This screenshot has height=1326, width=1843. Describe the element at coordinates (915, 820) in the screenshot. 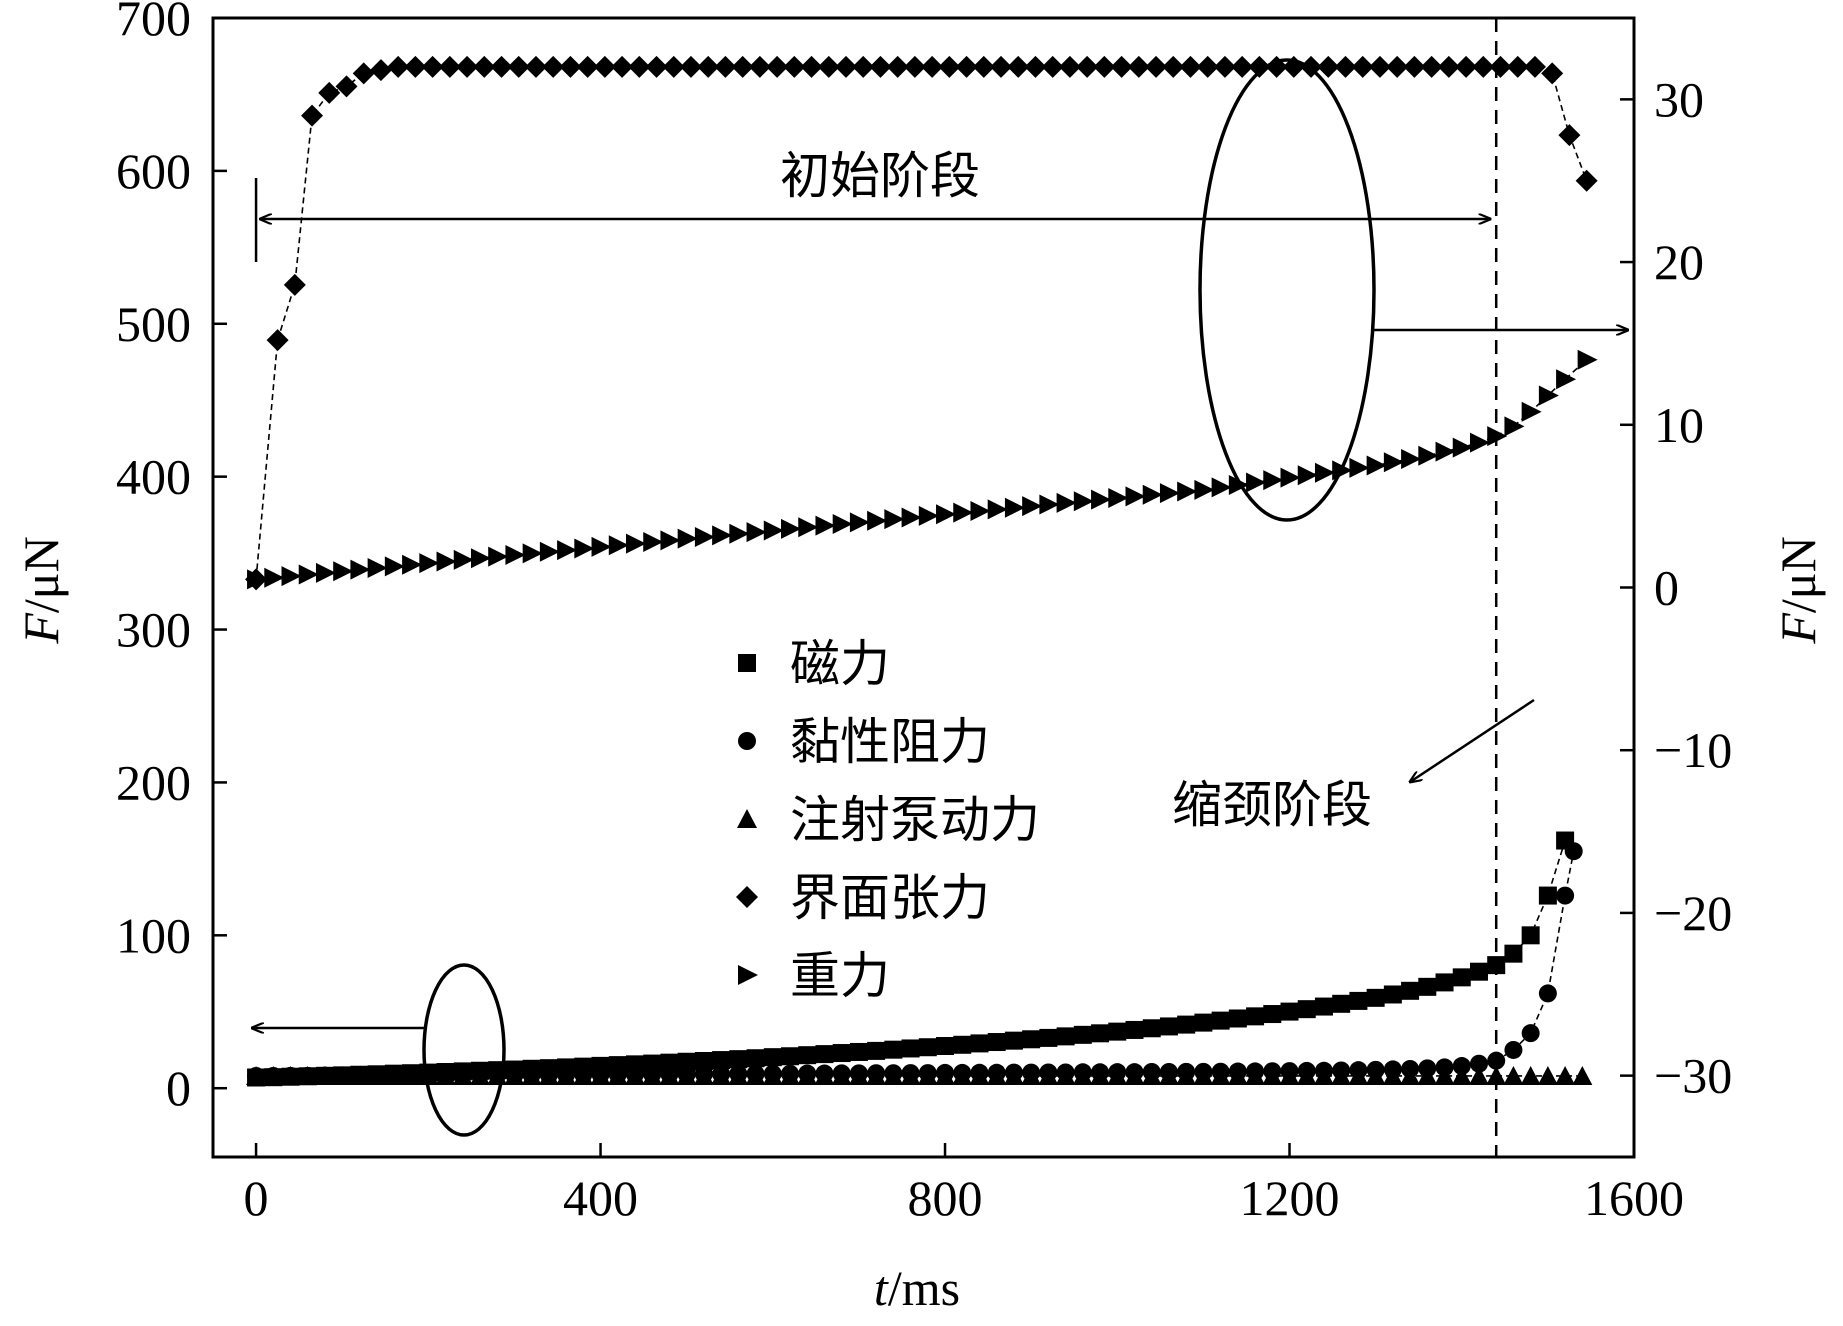

I see `legend-label: 注射泵动力` at that location.